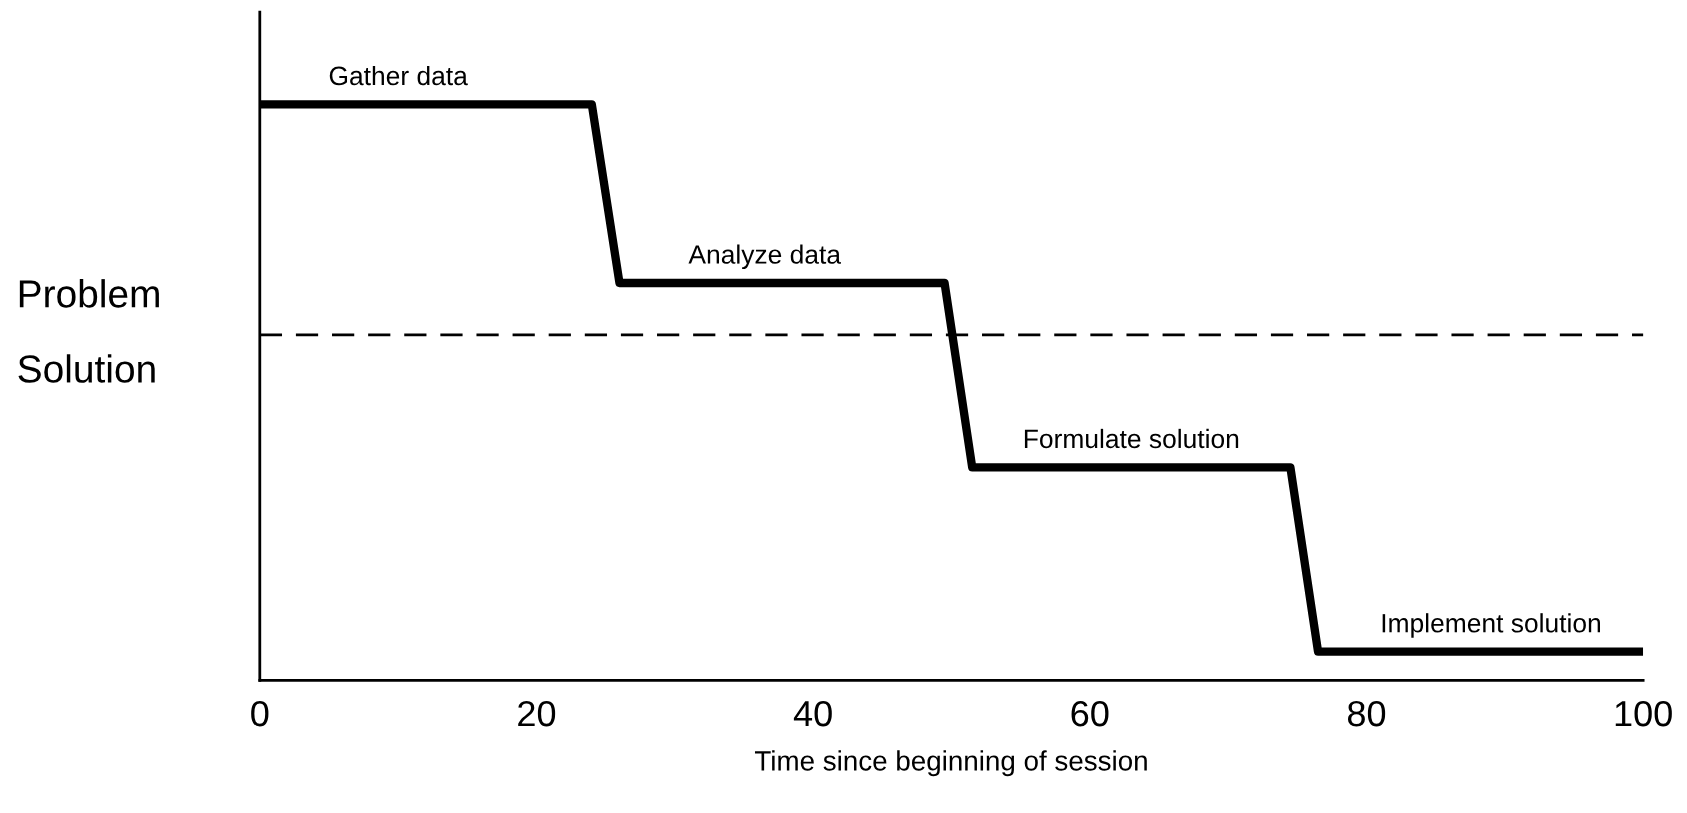  Describe the element at coordinates (950, 763) in the screenshot. I see `x-axis-title: Time since beginning of session` at that location.